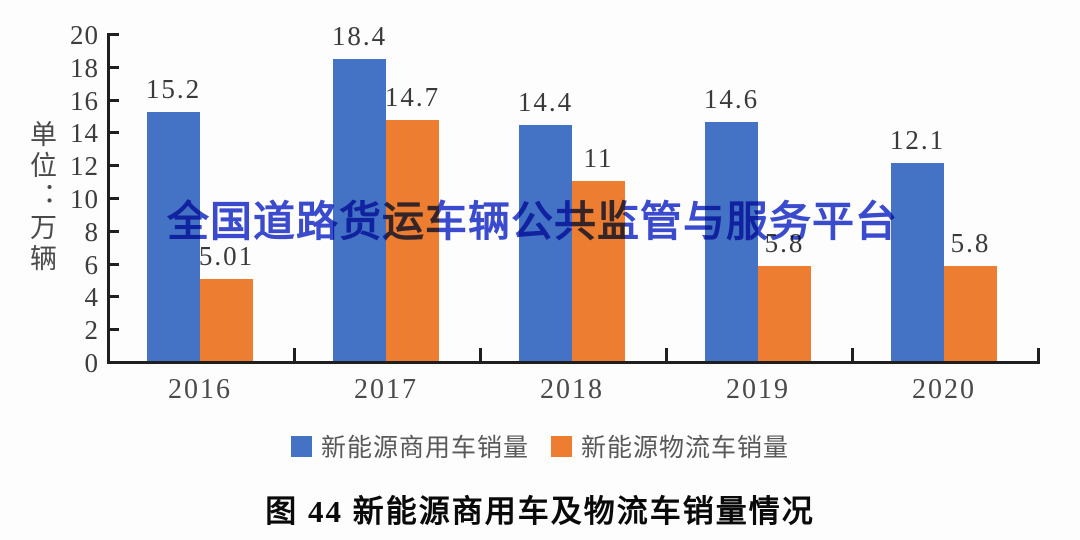 This screenshot has height=540, width=1080. What do you see at coordinates (91, 231) in the screenshot?
I see `y-tick-label: 8` at bounding box center [91, 231].